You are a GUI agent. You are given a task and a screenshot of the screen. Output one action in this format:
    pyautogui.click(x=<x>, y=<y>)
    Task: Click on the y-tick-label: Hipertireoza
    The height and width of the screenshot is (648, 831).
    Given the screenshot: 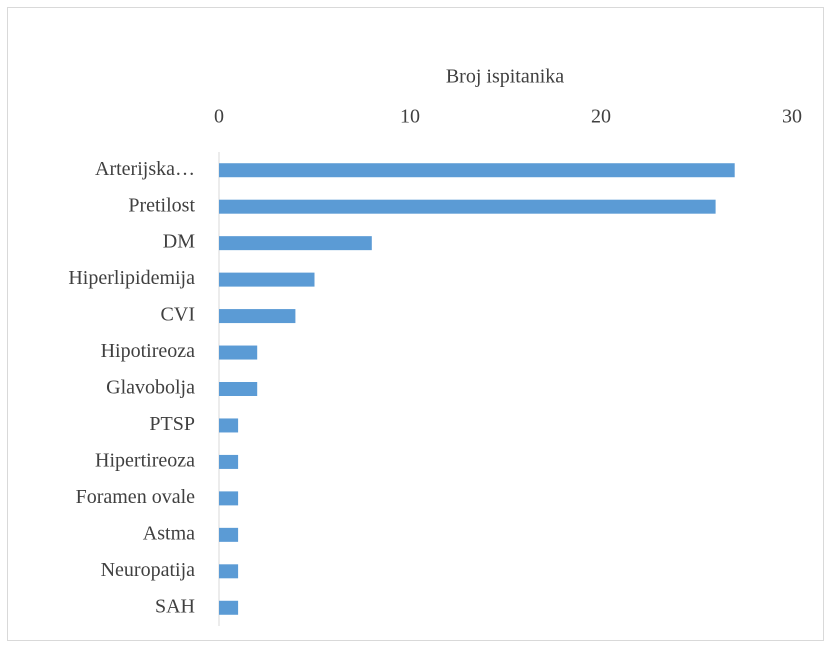 What is the action you would take?
    pyautogui.click(x=145, y=461)
    